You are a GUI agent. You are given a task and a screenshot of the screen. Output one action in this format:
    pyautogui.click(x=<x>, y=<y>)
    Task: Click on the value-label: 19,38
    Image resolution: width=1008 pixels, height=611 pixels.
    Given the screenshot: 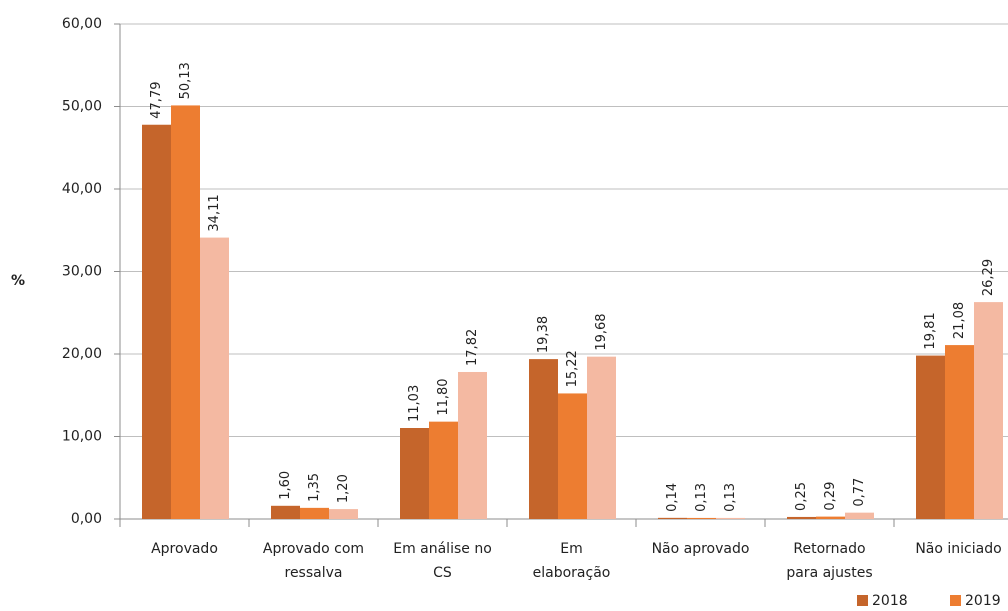 What is the action you would take?
    pyautogui.click(x=543, y=334)
    